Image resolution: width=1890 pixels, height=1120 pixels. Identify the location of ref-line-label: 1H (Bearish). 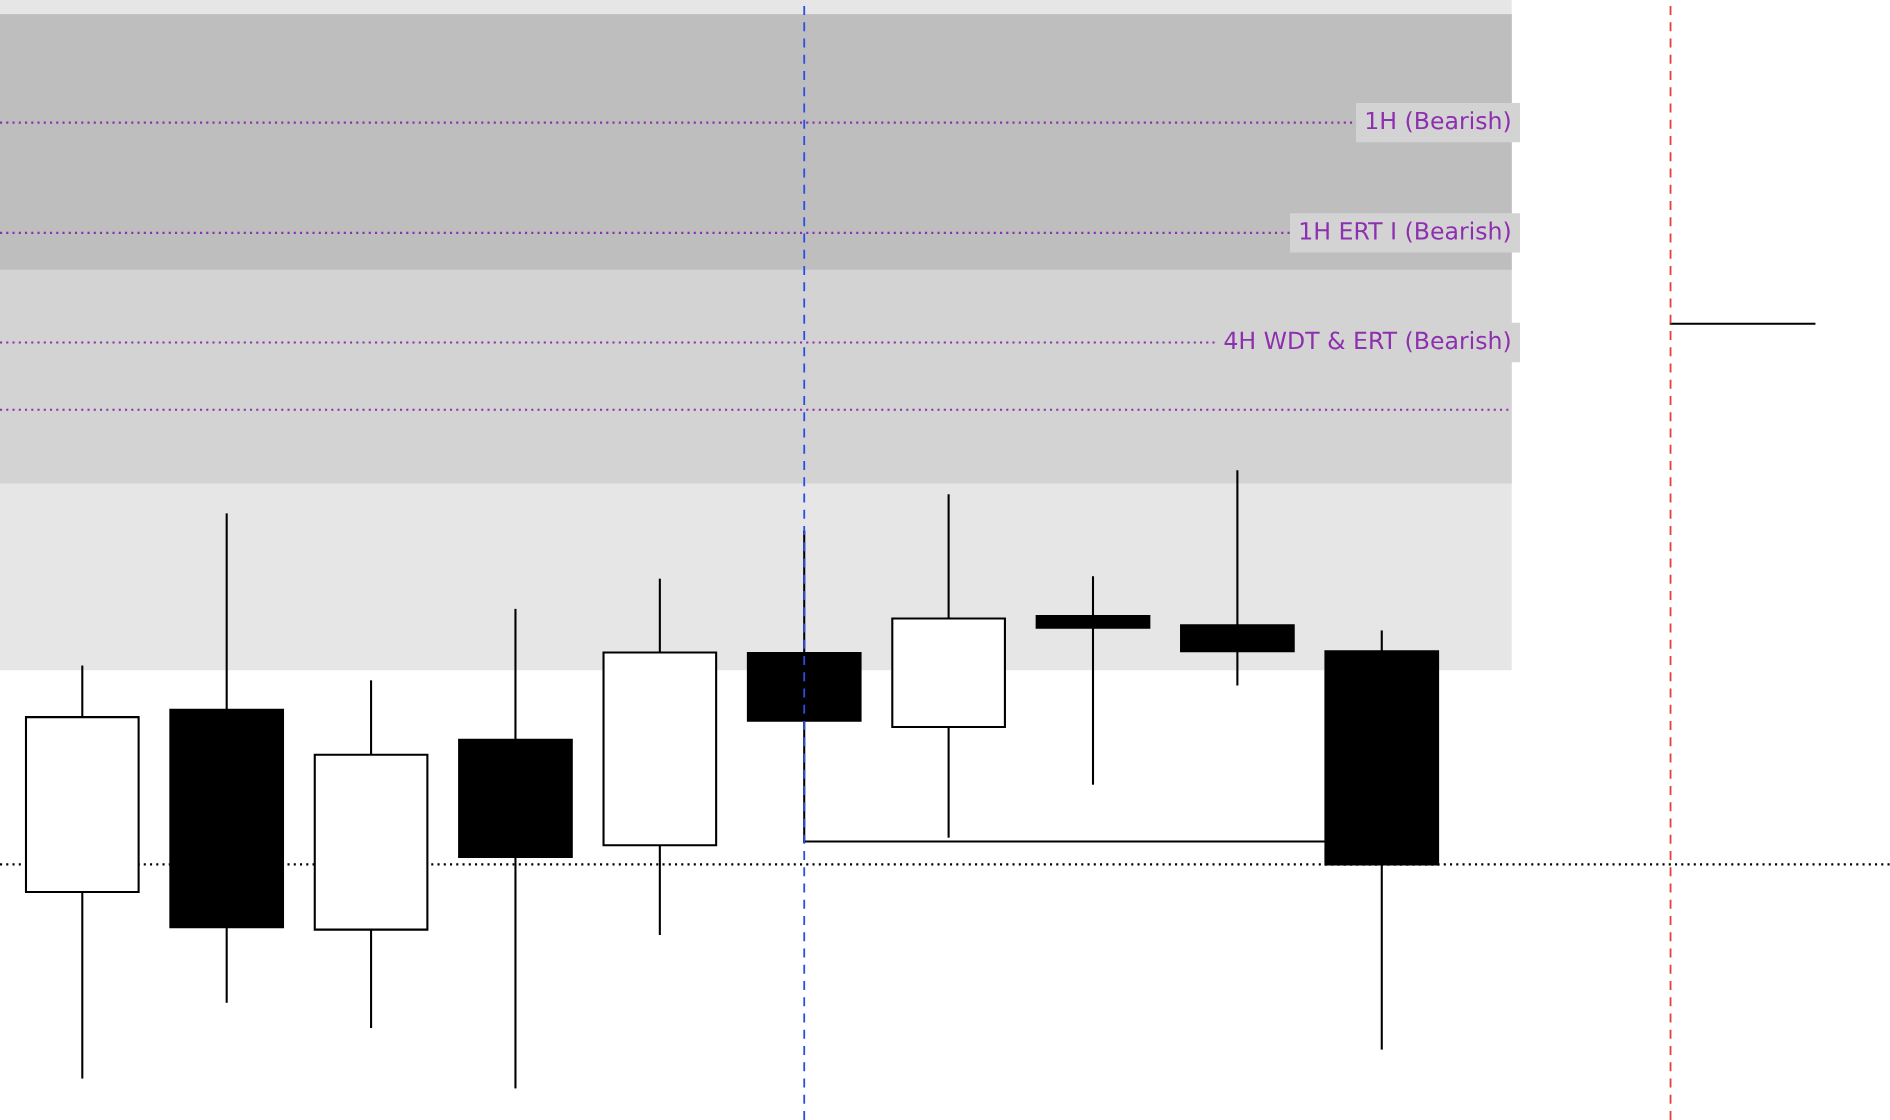
(1438, 122).